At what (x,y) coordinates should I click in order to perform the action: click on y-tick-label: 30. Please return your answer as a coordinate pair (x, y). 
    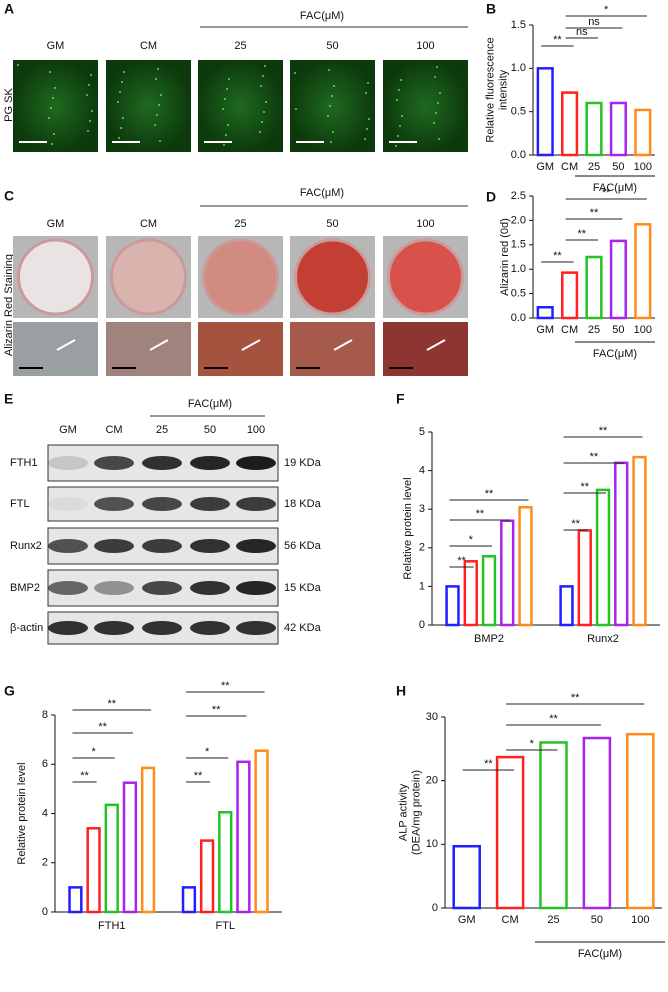
    Looking at the image, I should click on (432, 717).